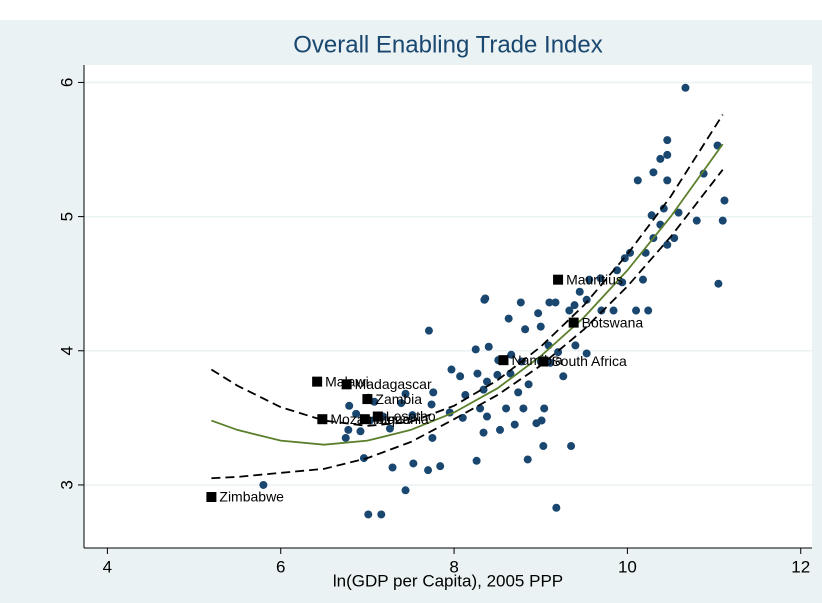  What do you see at coordinates (537, 360) in the screenshot?
I see `point-label: Namibia` at bounding box center [537, 360].